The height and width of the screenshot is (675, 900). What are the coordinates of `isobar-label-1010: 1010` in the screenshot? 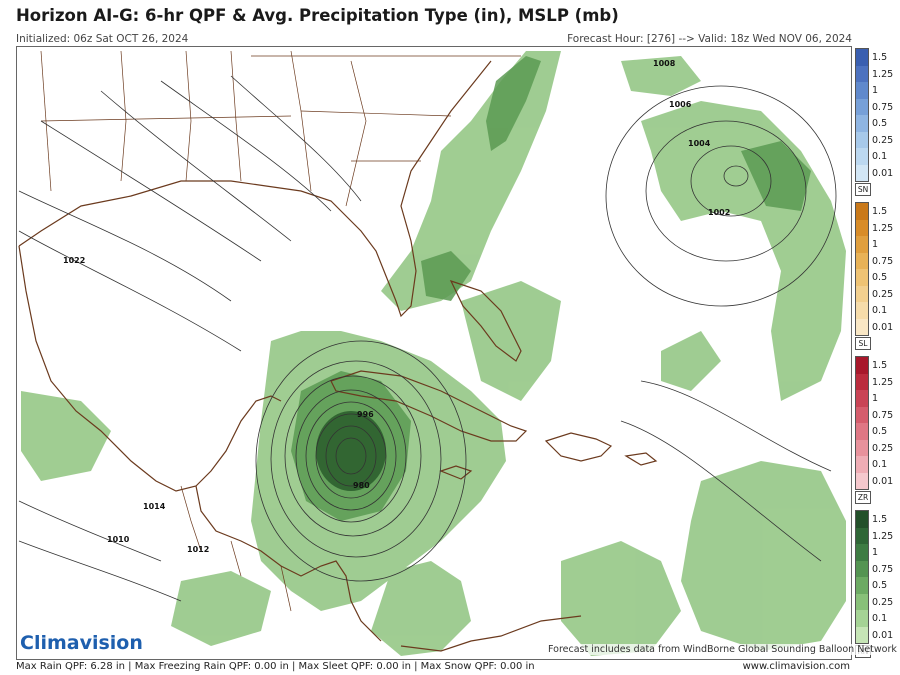 It's located at (118, 539).